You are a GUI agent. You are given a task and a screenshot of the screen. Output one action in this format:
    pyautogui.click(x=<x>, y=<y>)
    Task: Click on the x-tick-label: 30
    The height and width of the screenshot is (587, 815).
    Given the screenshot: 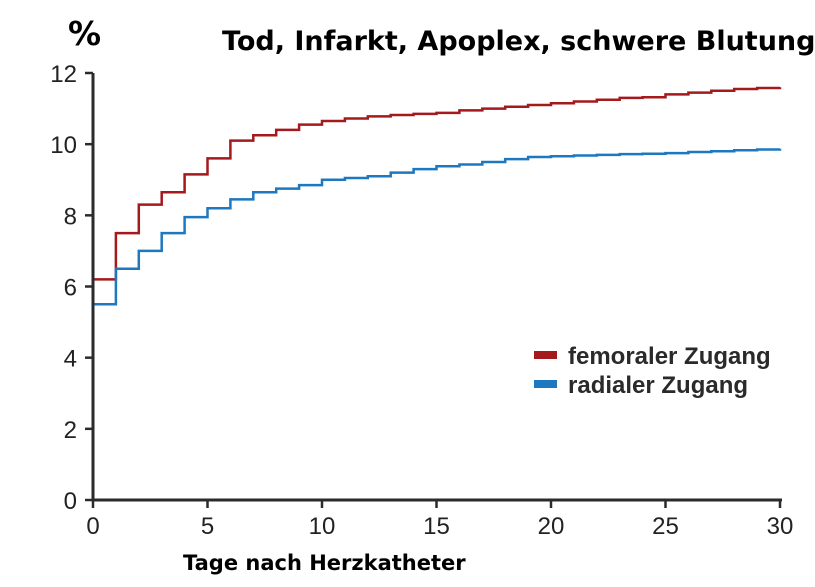 What is the action you would take?
    pyautogui.click(x=780, y=526)
    